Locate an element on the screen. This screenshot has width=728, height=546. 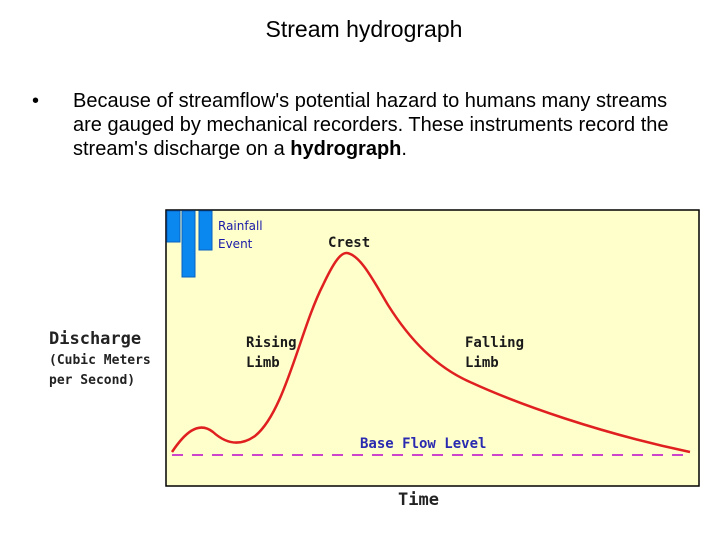
y-axis-label-line3: per Second) is located at coordinates (92, 380).